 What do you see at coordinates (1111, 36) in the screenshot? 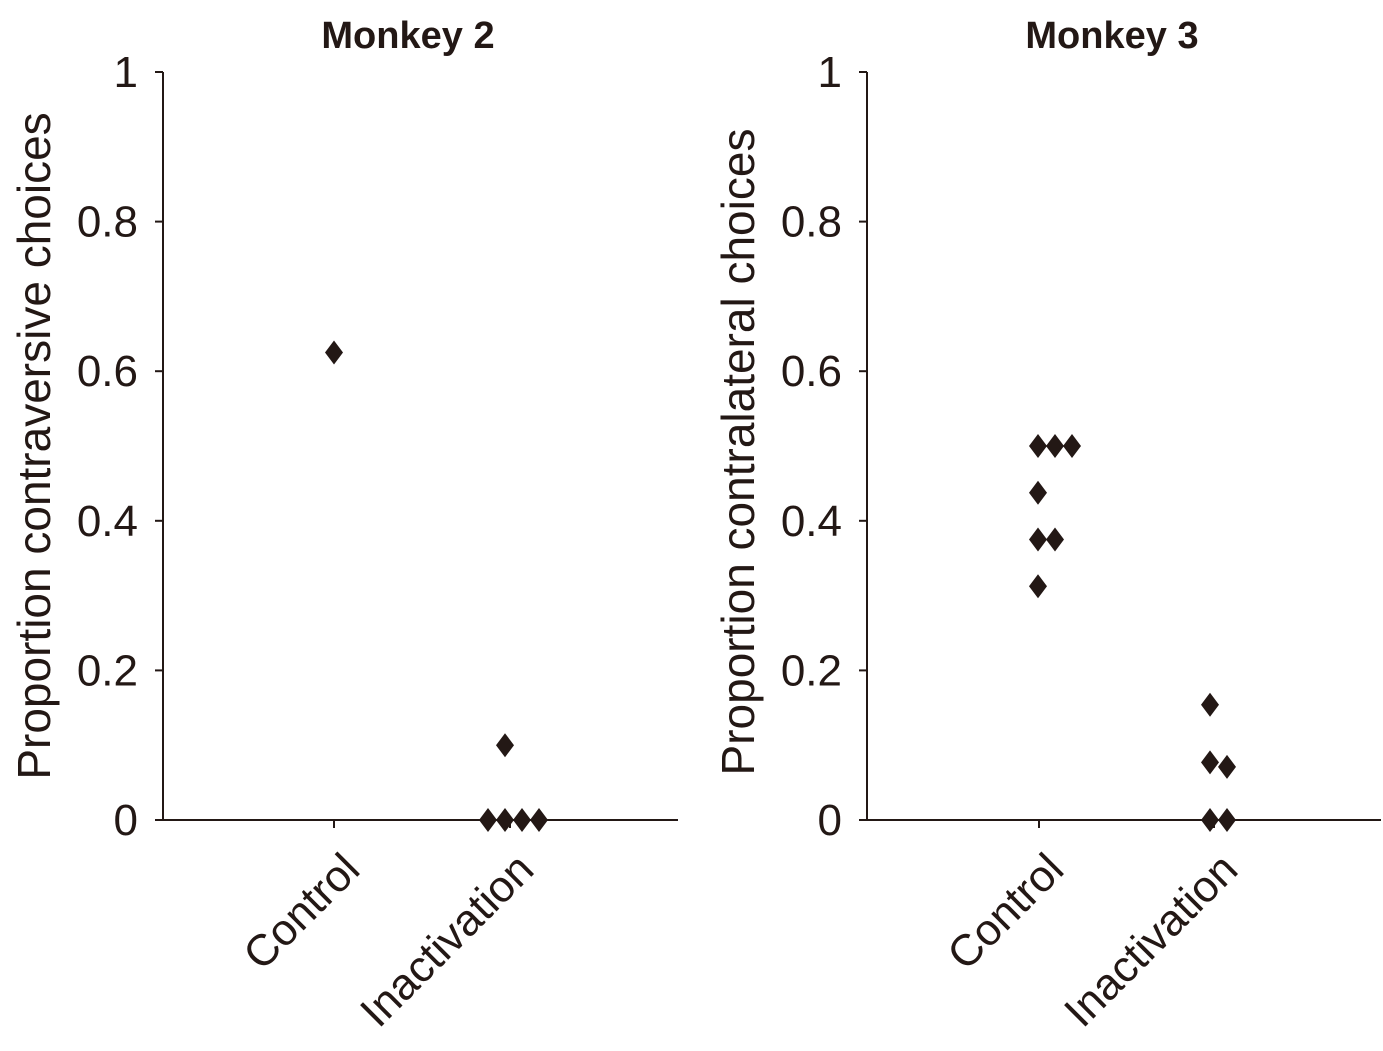
I see `panel-title: Monkey 3` at bounding box center [1111, 36].